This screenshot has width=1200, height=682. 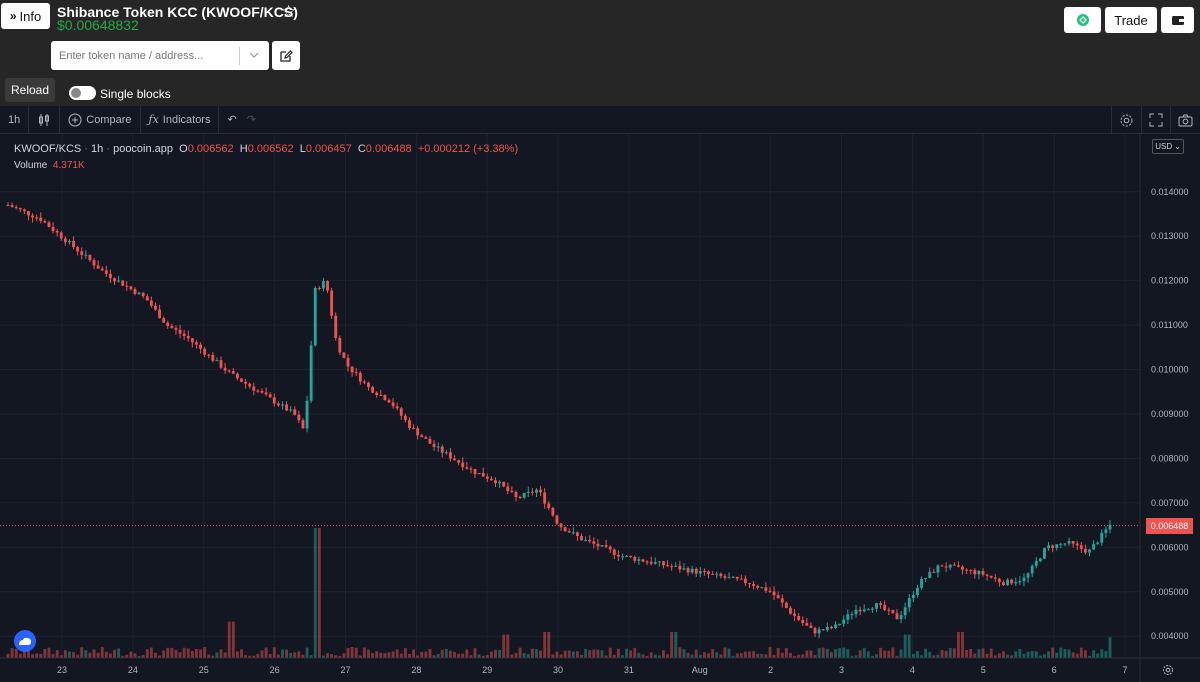 I want to click on network-button, so click(x=1082, y=20).